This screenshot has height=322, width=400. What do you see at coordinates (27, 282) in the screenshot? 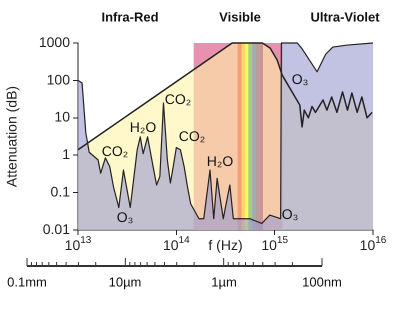
I see `text: 0.1mm` at bounding box center [27, 282].